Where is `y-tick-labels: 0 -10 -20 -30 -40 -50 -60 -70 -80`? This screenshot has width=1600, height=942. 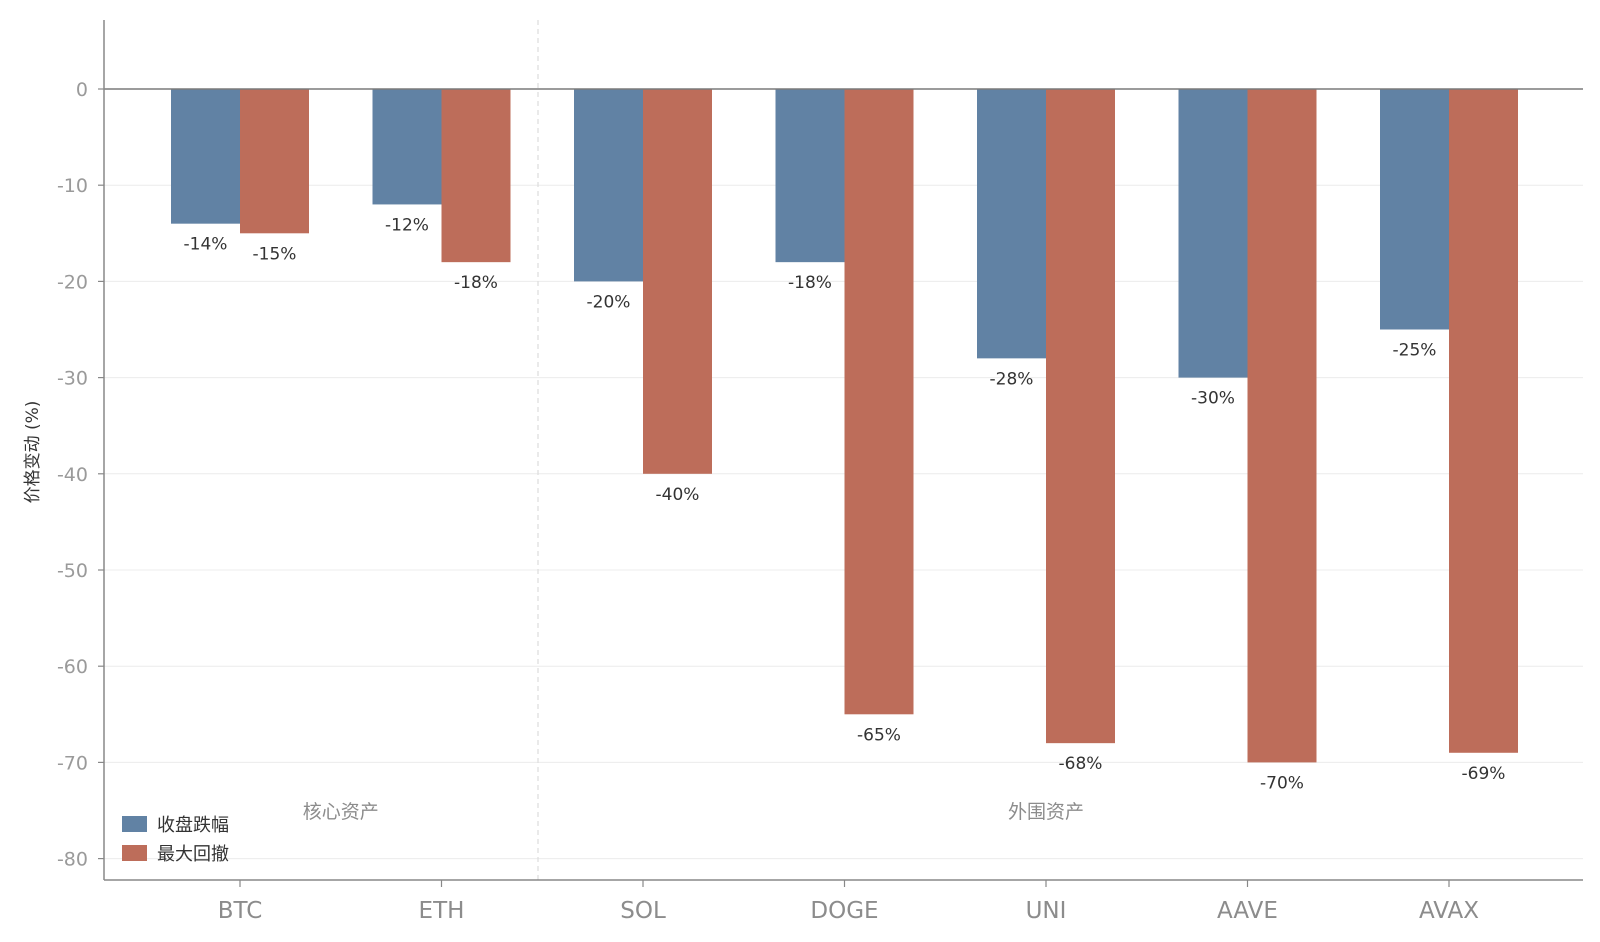
y-tick-labels: 0 -10 -20 -30 -40 -50 -60 -70 -80 is located at coordinates (80, 475).